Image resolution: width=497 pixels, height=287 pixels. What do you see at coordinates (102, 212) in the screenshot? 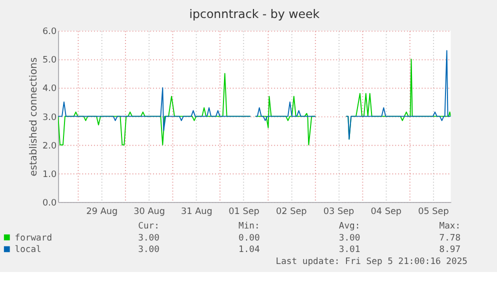
I see `x-tick-label: 29 Aug` at bounding box center [102, 212].